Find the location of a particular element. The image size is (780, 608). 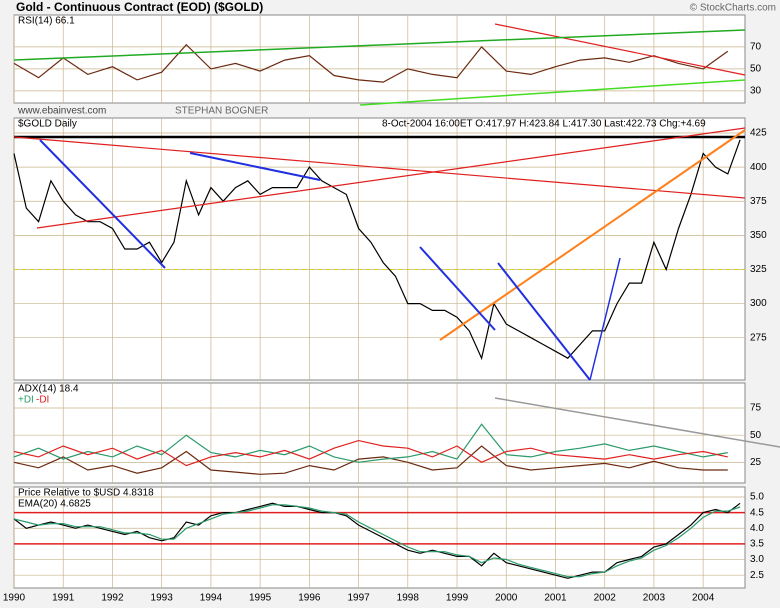

x-tick-label: 1994 is located at coordinates (211, 598).